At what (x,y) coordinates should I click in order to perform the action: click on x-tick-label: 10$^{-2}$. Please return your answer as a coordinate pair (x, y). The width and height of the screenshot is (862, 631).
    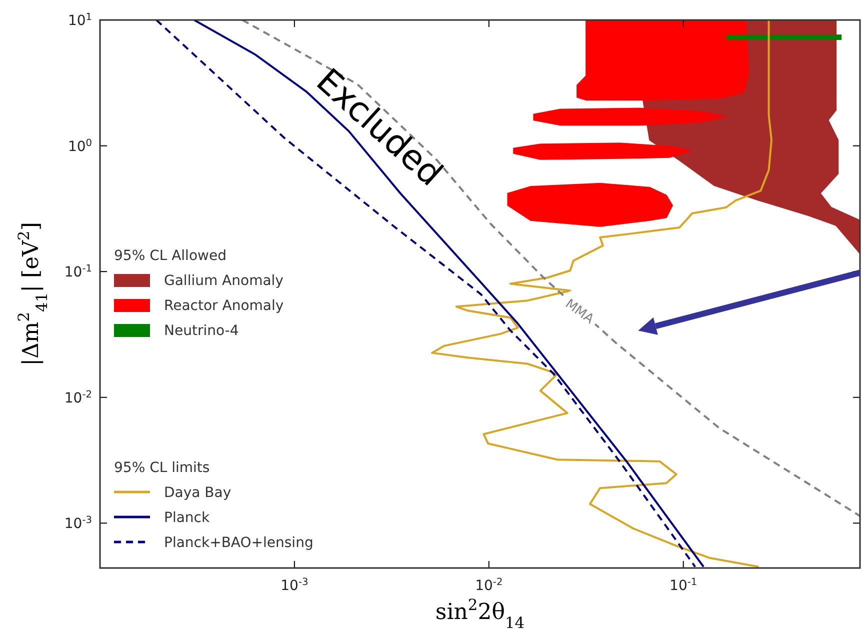
    Looking at the image, I should click on (489, 585).